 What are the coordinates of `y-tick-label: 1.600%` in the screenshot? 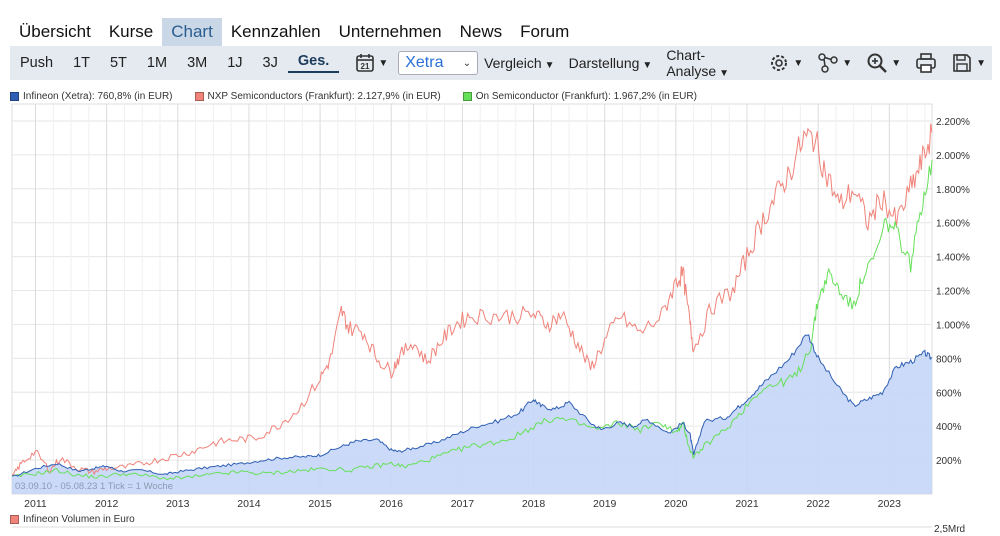 It's located at (953, 224).